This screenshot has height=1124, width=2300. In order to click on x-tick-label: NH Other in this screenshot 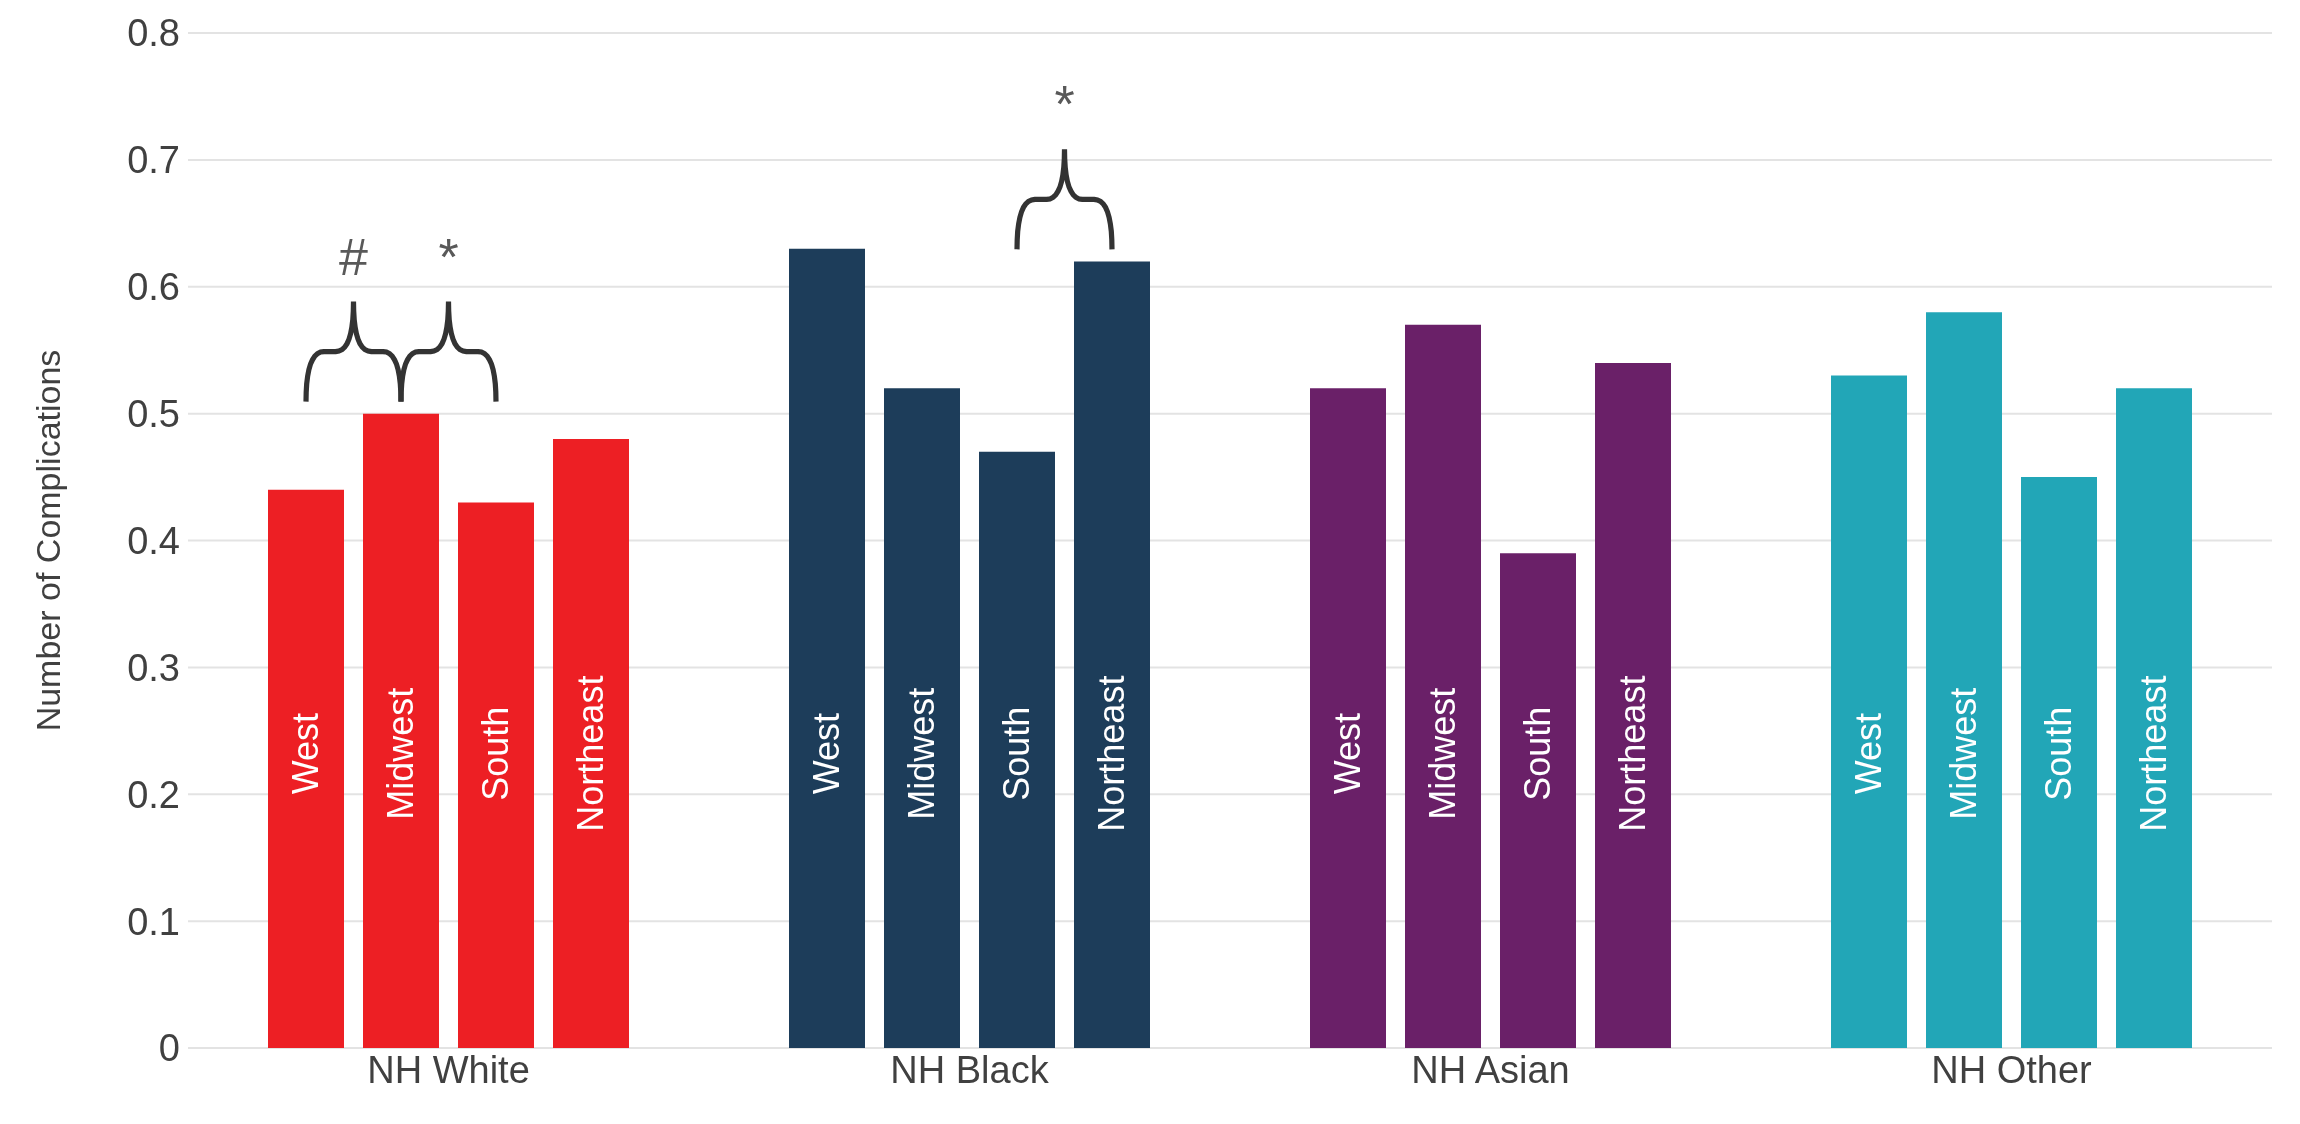, I will do `click(2012, 1069)`.